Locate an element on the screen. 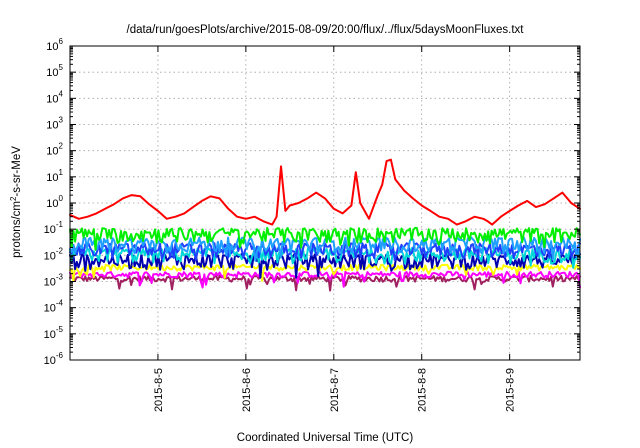 The image size is (640, 448). y-tick-label: 10⁻¹ is located at coordinates (54, 228).